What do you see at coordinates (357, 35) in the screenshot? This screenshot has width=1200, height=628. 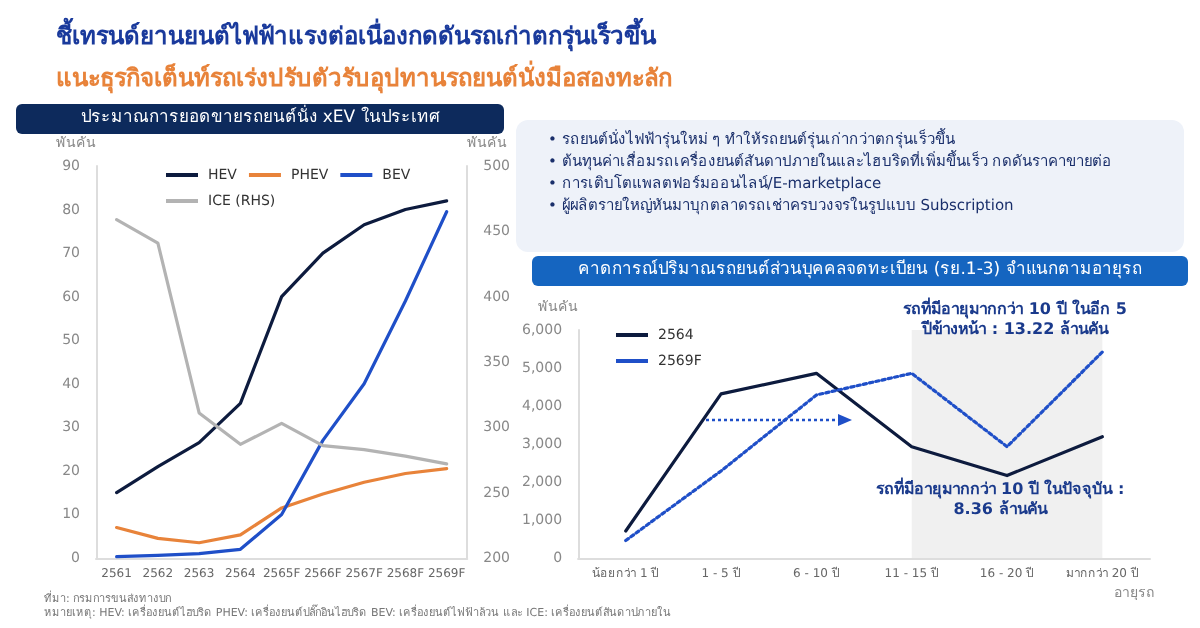 I see `text: ชี้เทรนด์ยานยนต์ไฟฟ้าแรงต่อเนื่องกดดันรถเก่าตกรุ่นเร็วขึ้น` at bounding box center [357, 35].